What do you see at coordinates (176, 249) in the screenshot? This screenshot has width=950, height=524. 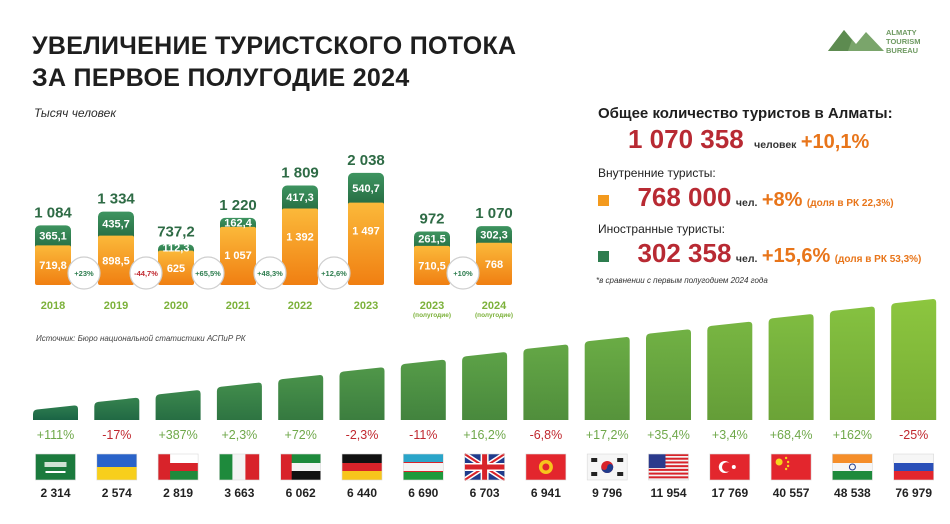 I see `foreign-value-label: 112,3` at bounding box center [176, 249].